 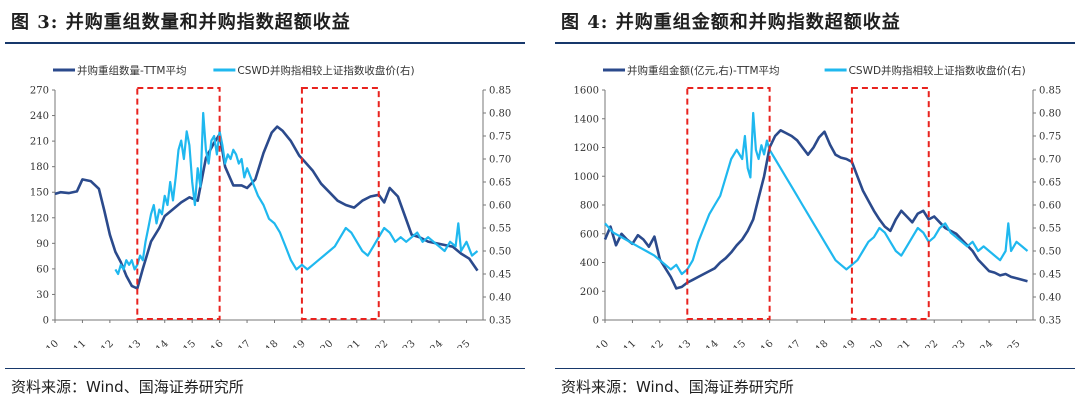 What do you see at coordinates (132, 70) in the screenshot?
I see `legend-label: 并购重组数量-TTM平均` at bounding box center [132, 70].